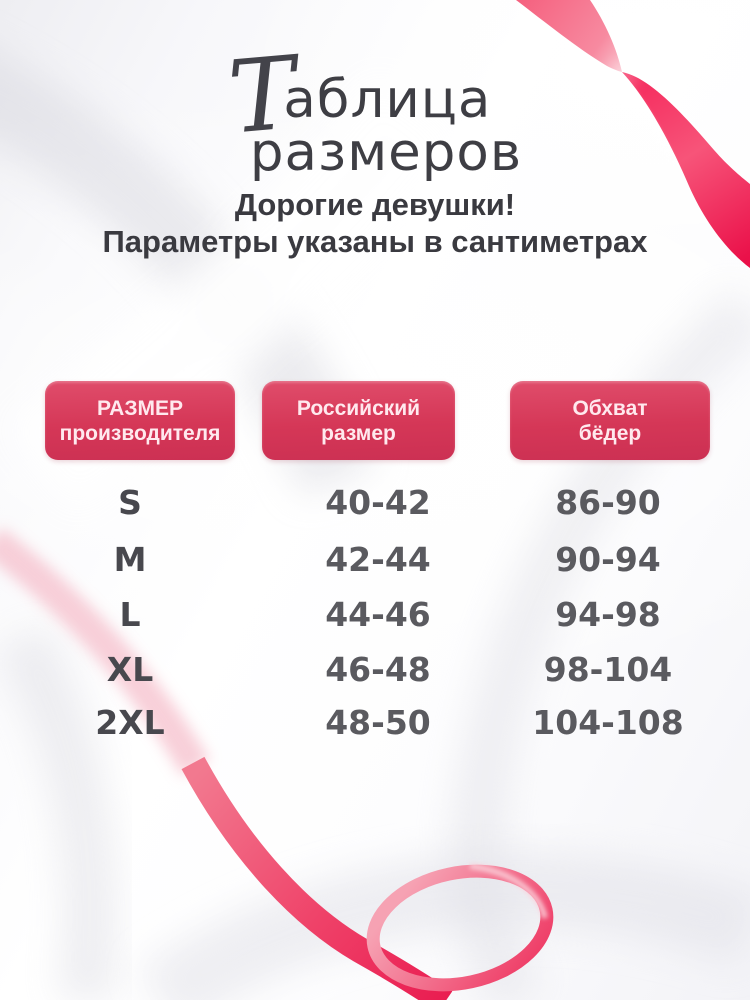  What do you see at coordinates (378, 559) in the screenshot?
I see `size-cell-russian: 42-44` at bounding box center [378, 559].